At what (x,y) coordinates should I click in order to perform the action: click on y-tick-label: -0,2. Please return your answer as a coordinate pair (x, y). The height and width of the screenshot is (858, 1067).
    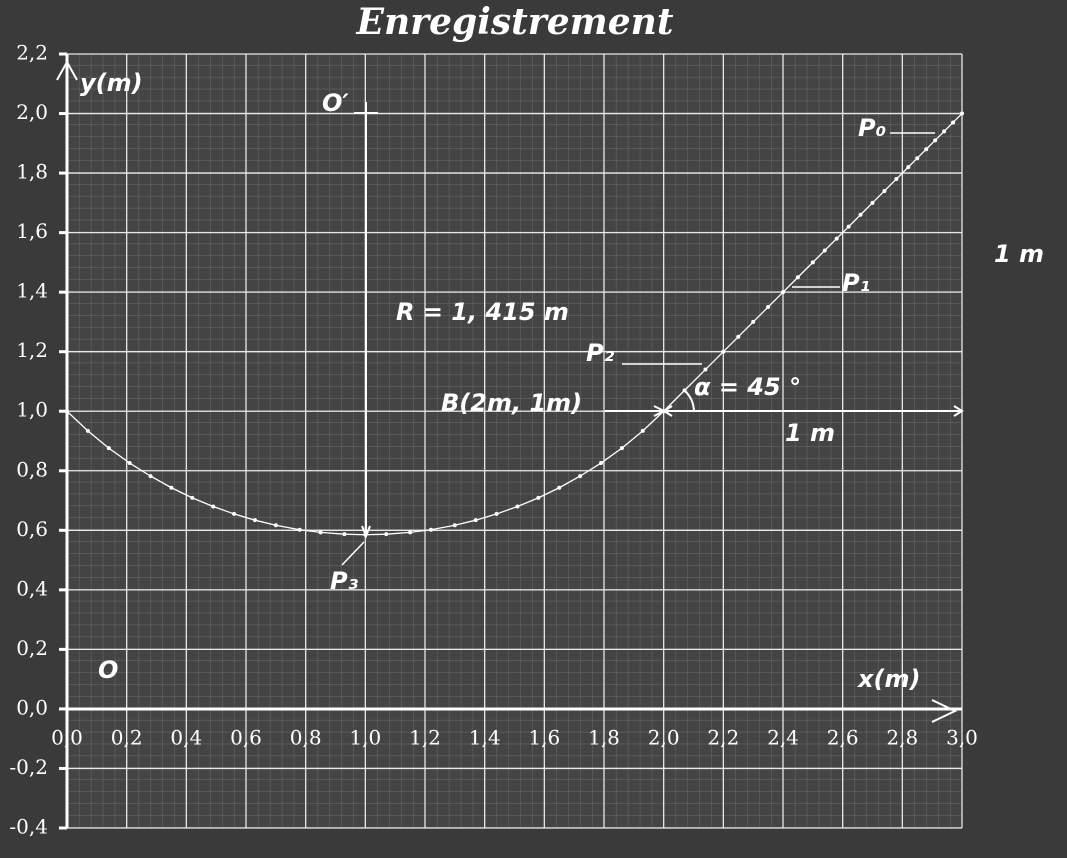
    Looking at the image, I should click on (28, 767).